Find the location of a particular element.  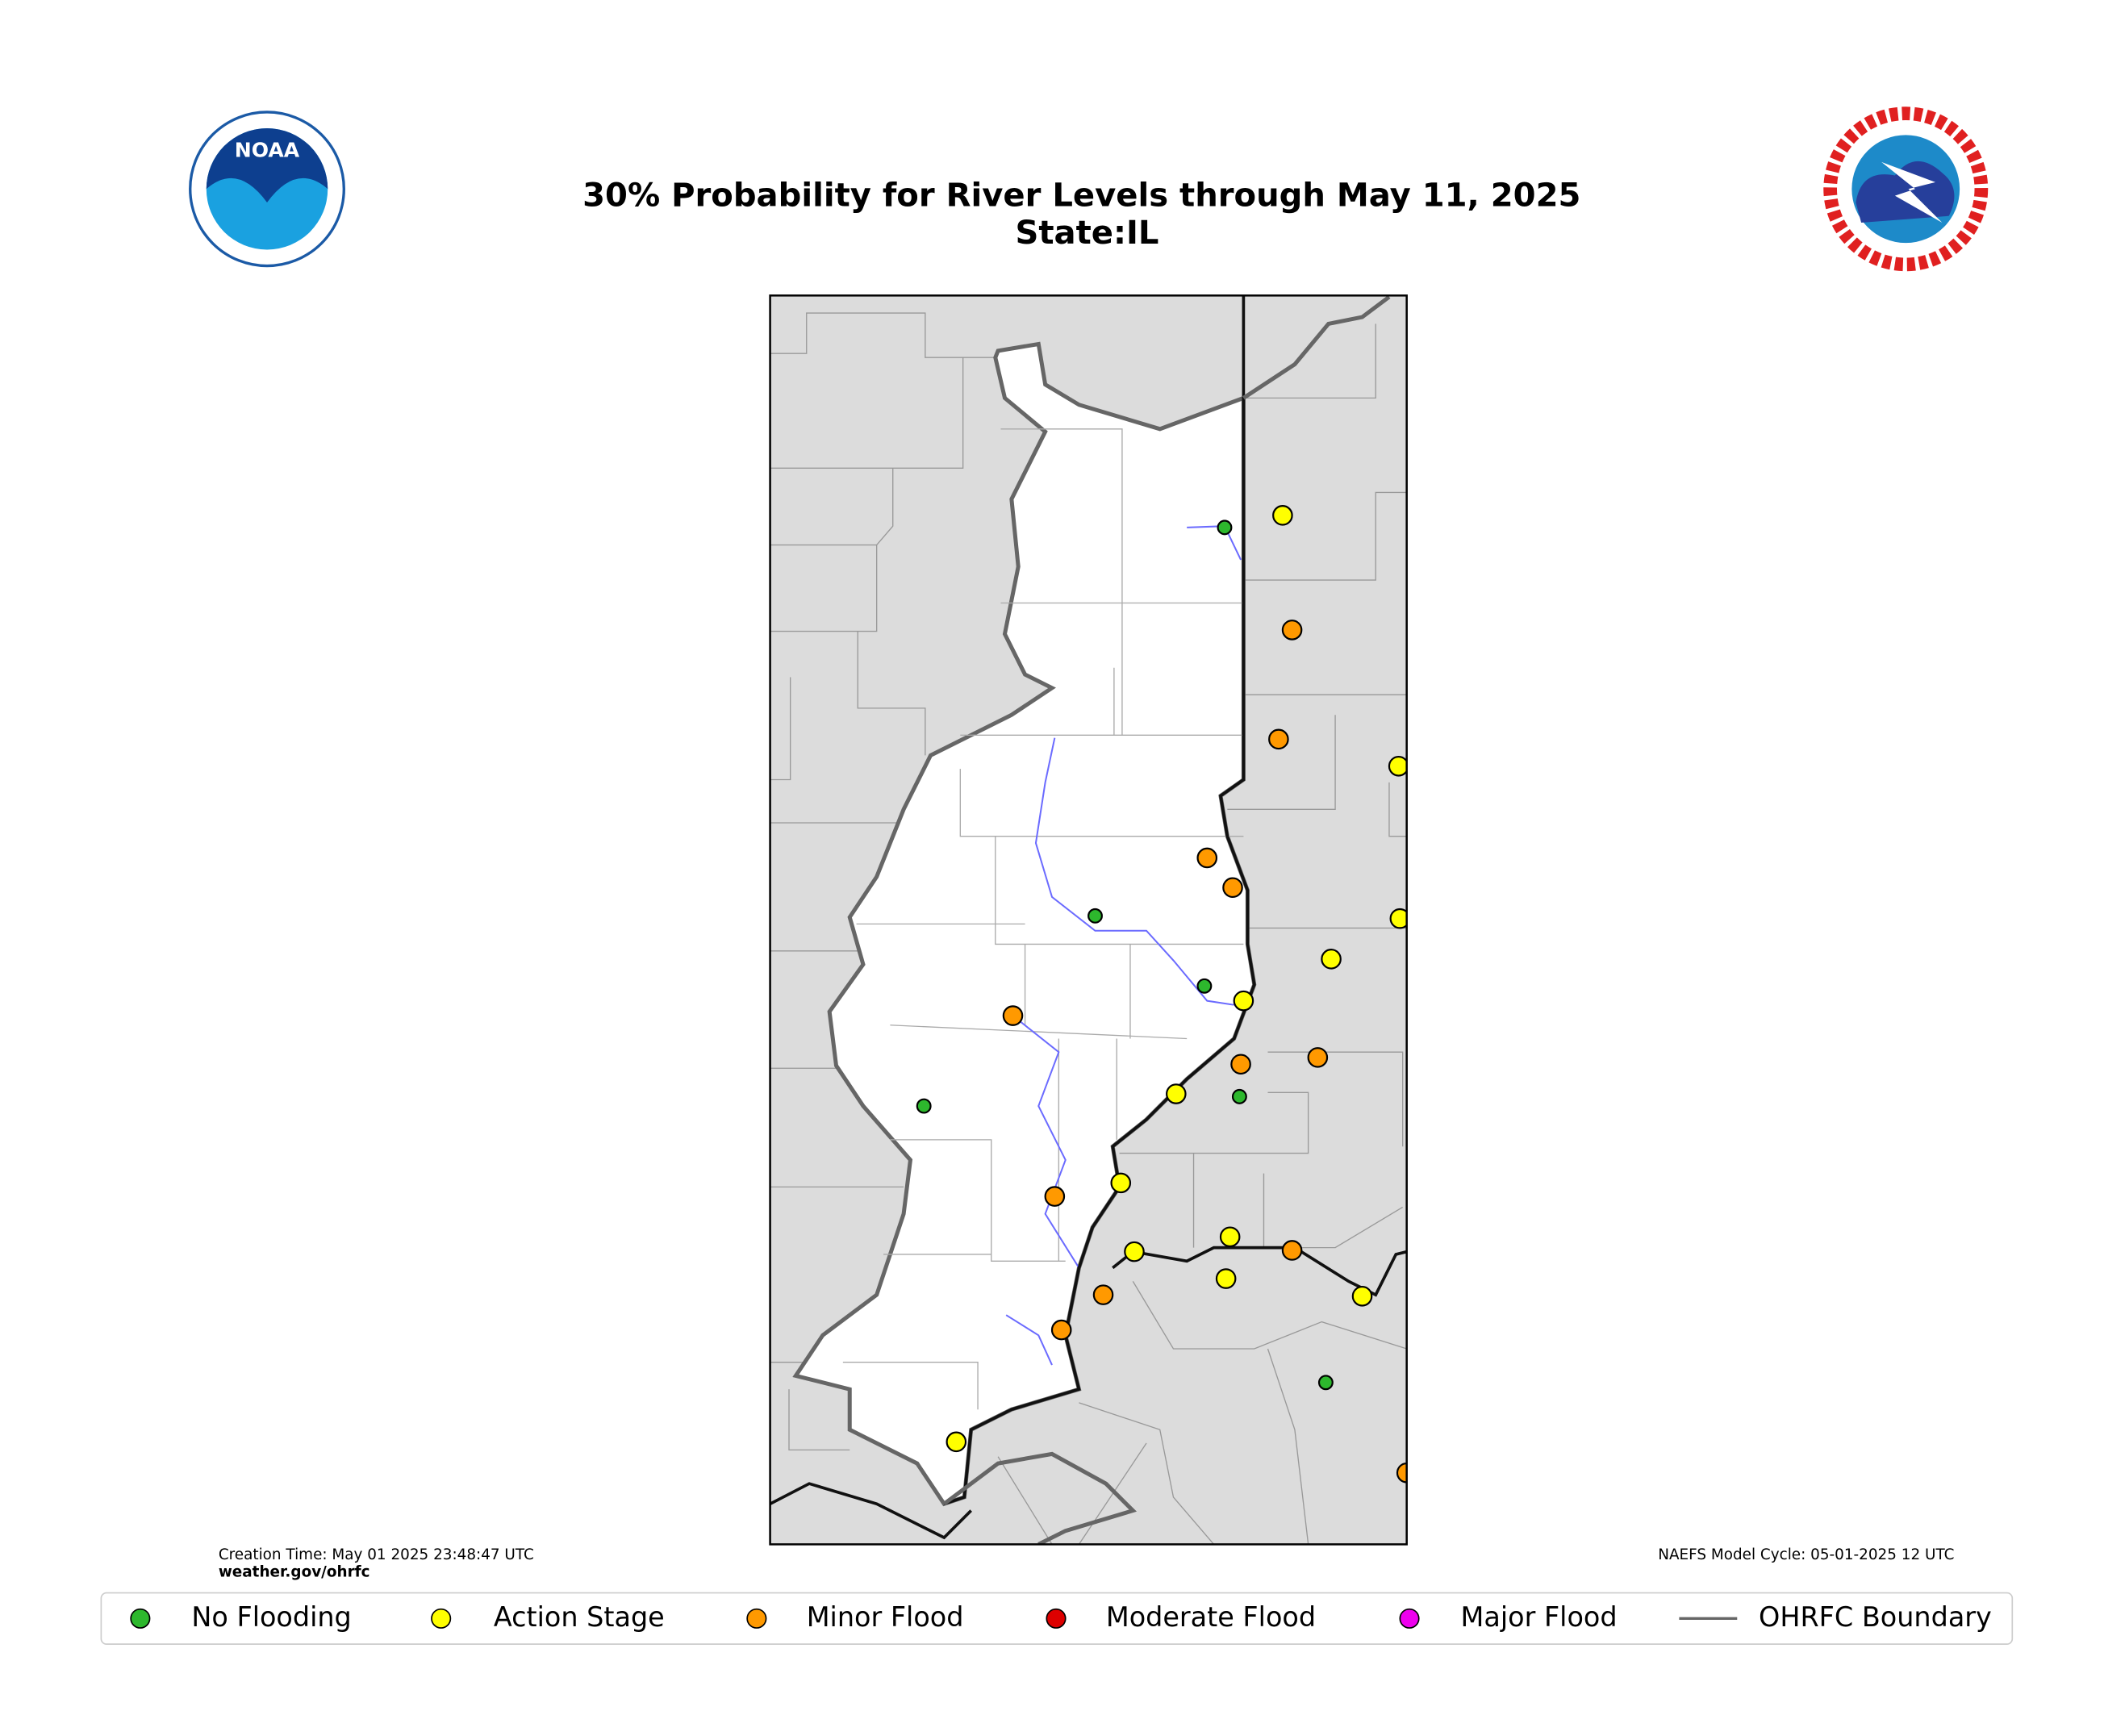

legend-label: No Flooding is located at coordinates (271, 1617).